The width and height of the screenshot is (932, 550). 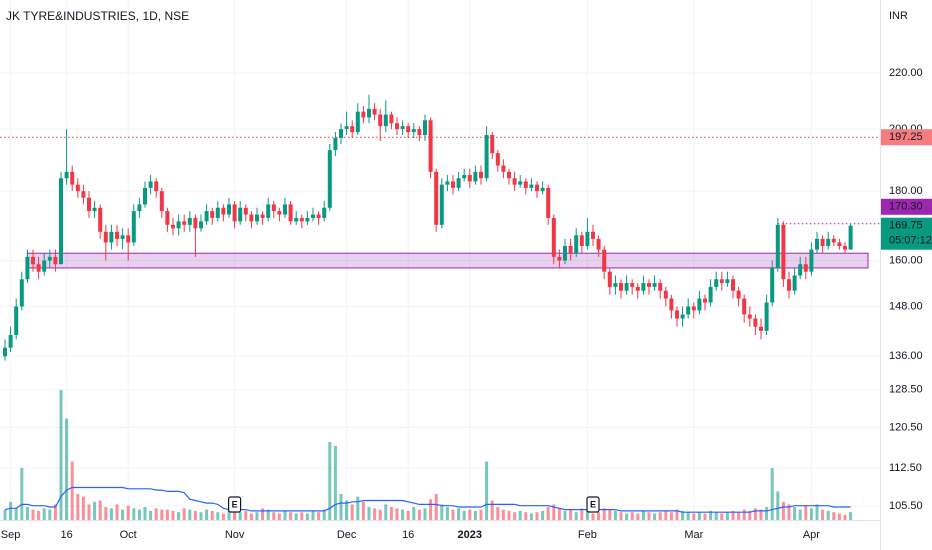 What do you see at coordinates (587, 535) in the screenshot?
I see `x-tick-label: Feb` at bounding box center [587, 535].